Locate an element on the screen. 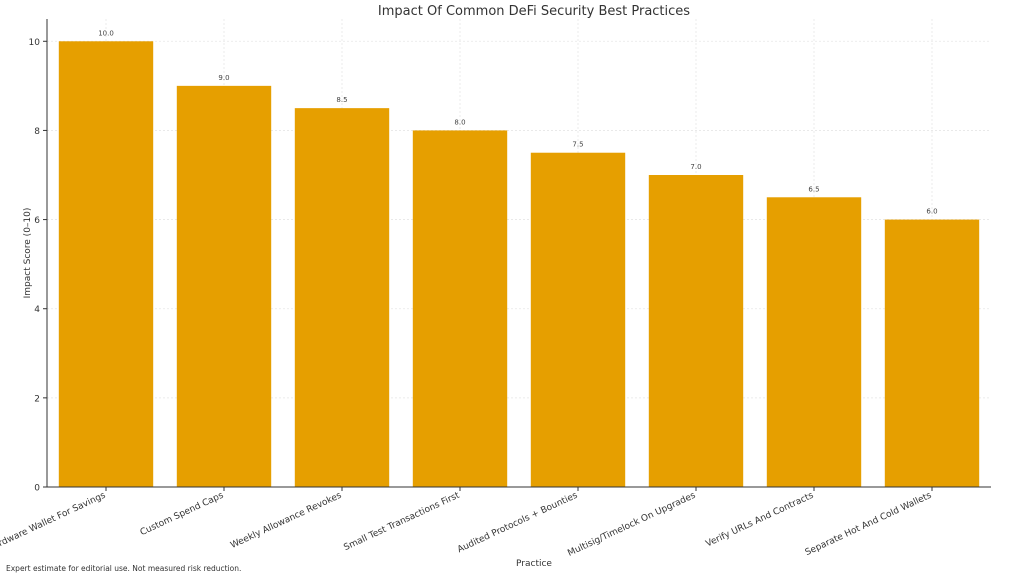  y-tick-label: 4 is located at coordinates (37, 310).